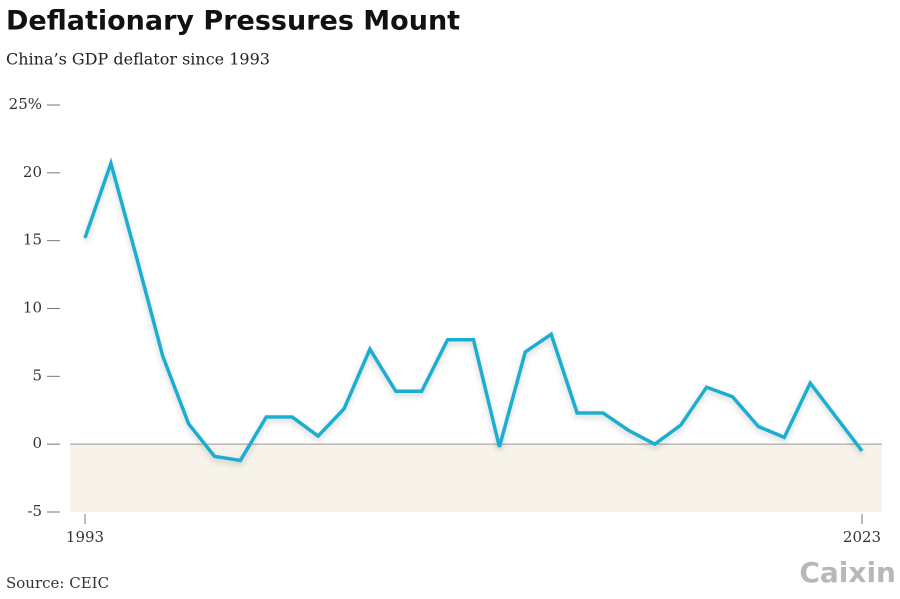 The height and width of the screenshot is (599, 900). I want to click on y-tick-label: -5, so click(34, 511).